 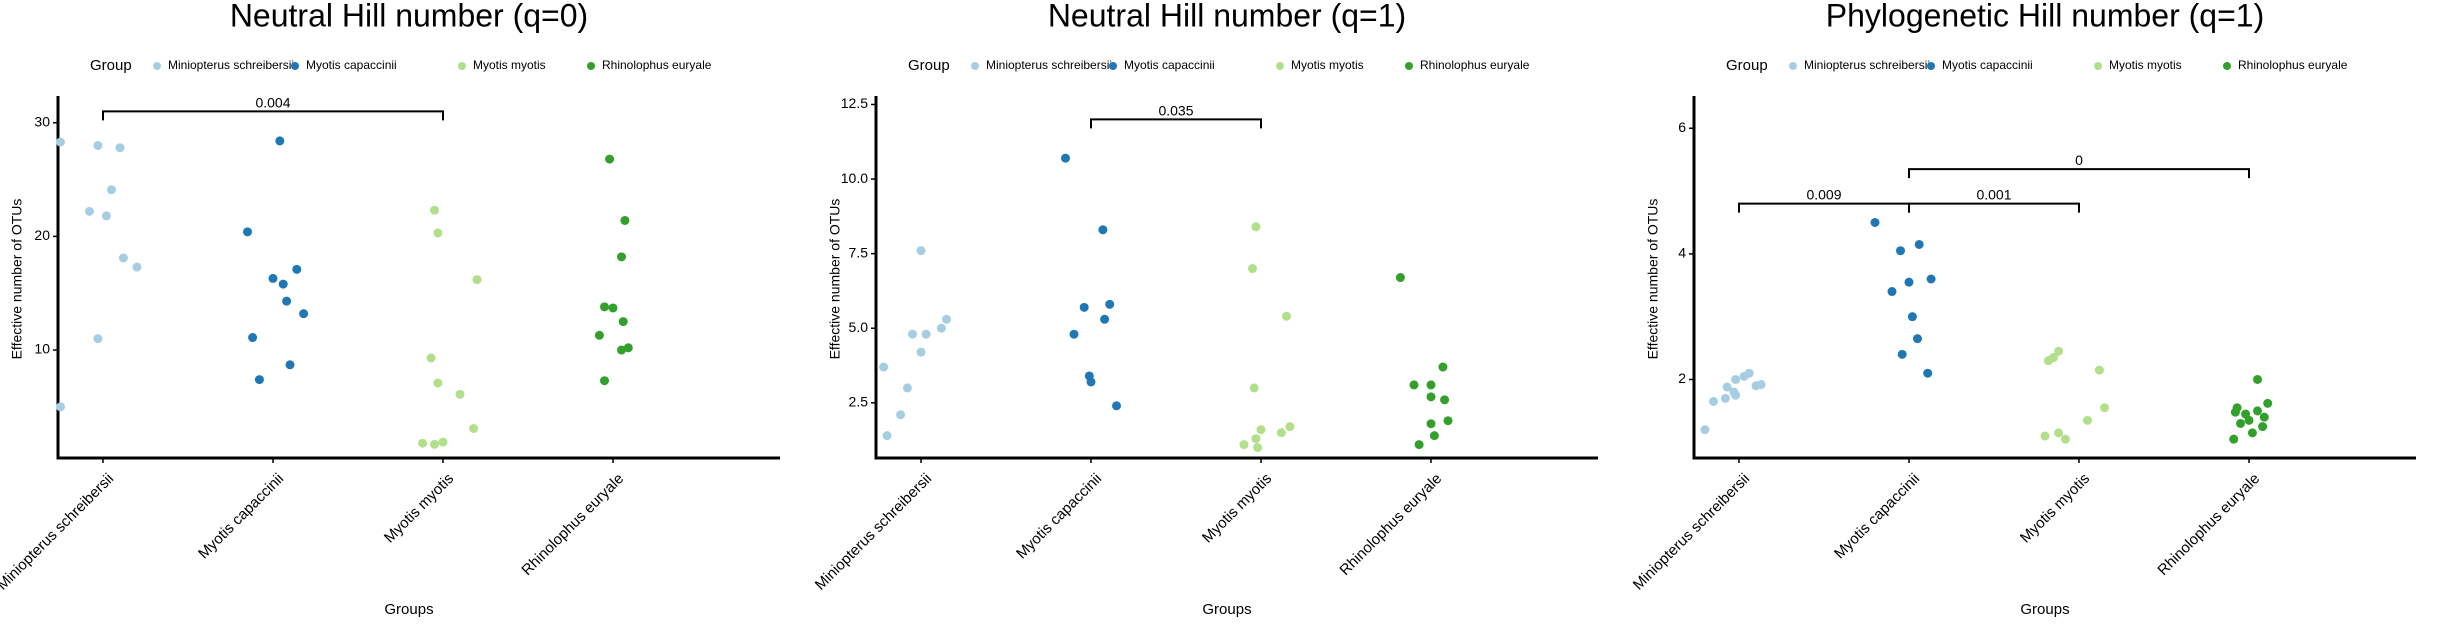 What do you see at coordinates (351, 65) in the screenshot?
I see `legend-item-label: Myotis capaccinii` at bounding box center [351, 65].